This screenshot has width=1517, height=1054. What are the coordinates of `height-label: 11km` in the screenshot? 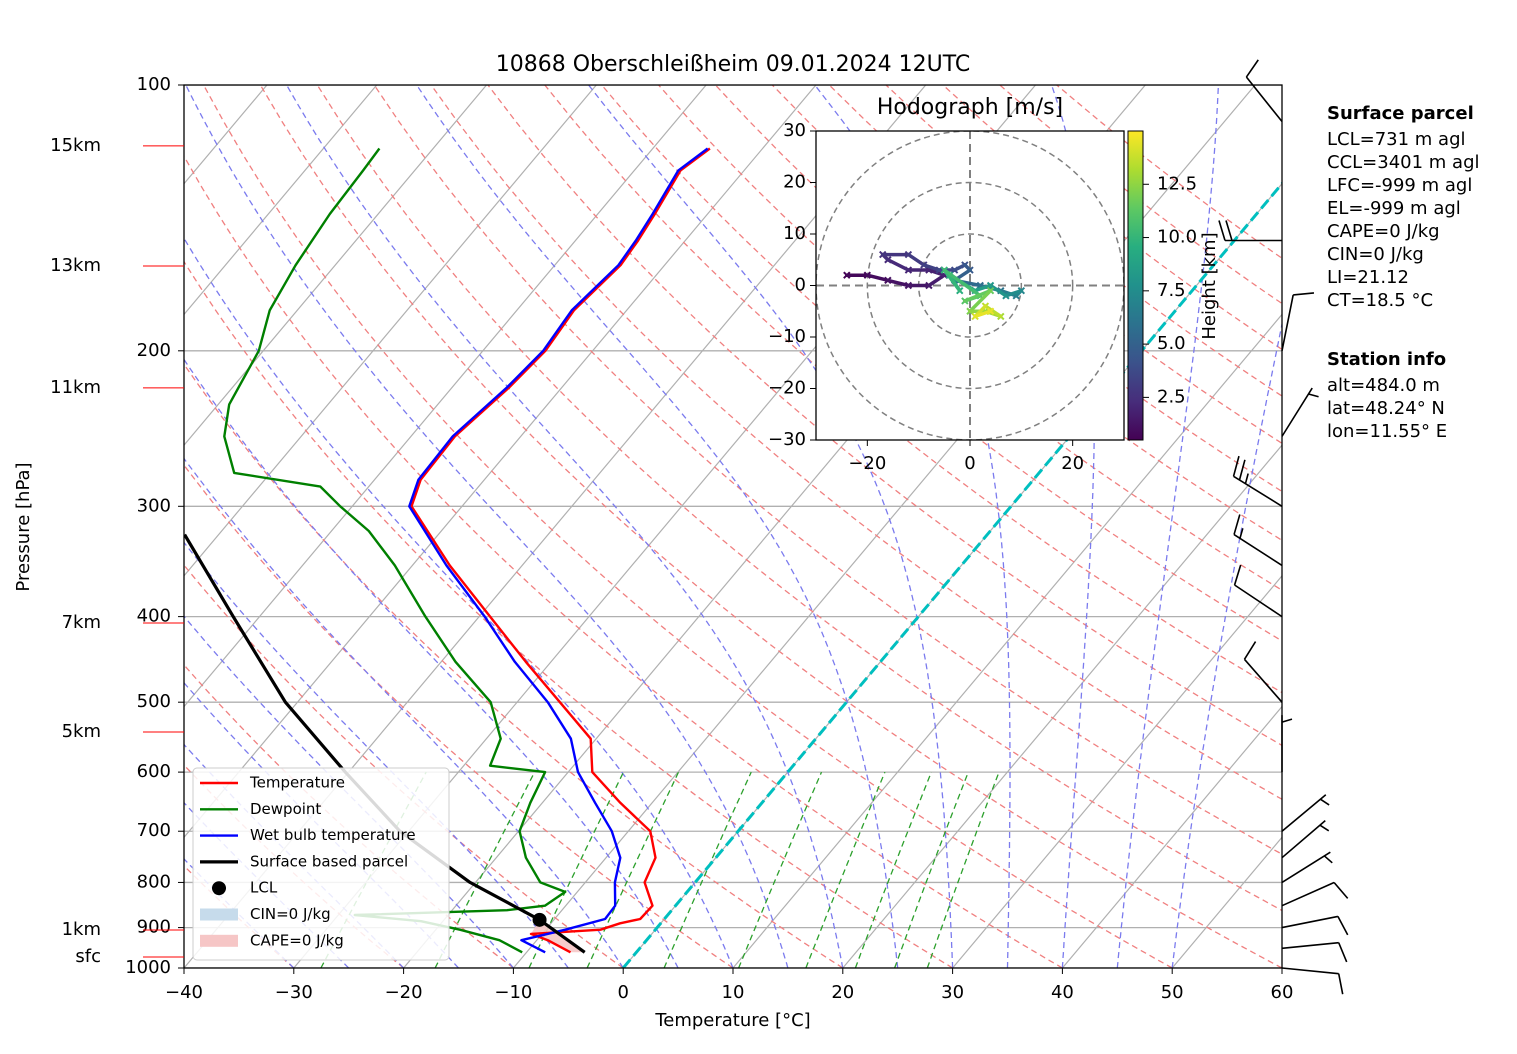 It's located at (75, 387).